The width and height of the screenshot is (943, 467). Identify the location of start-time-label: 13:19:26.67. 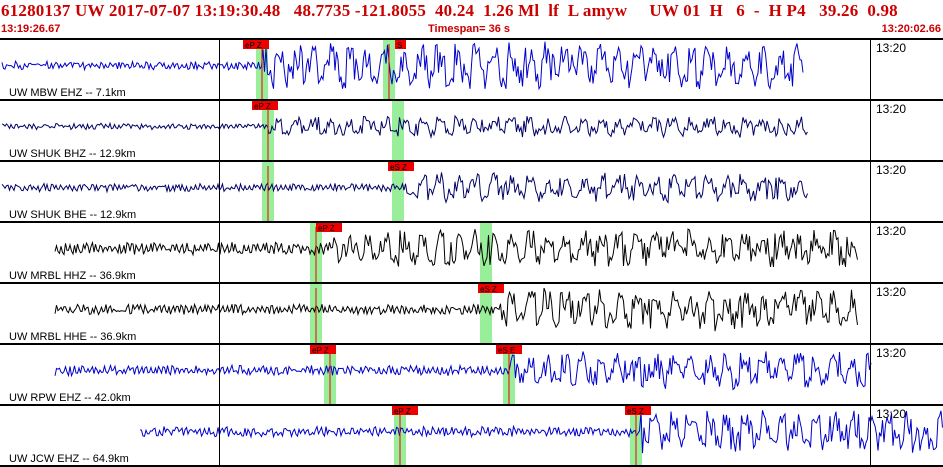
(31, 29).